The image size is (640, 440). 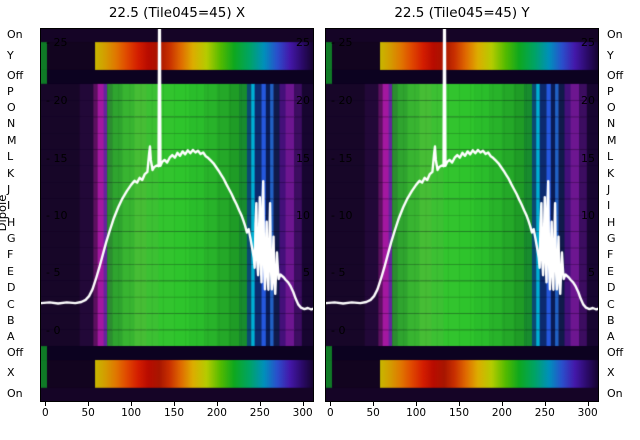 I want to click on dipole-labels-right: On Y Off P O N M L K J I H G F E D C B A Off X On, so click(x=623, y=220).